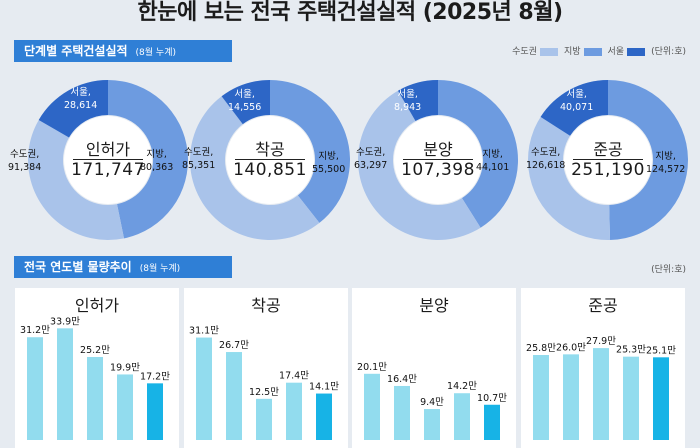 The width and height of the screenshot is (700, 448). Describe the element at coordinates (434, 368) in the screenshot. I see `bar-panel-sale: 분양 20.1만 16.4만 9.4만 14.2만 10.7만` at that location.